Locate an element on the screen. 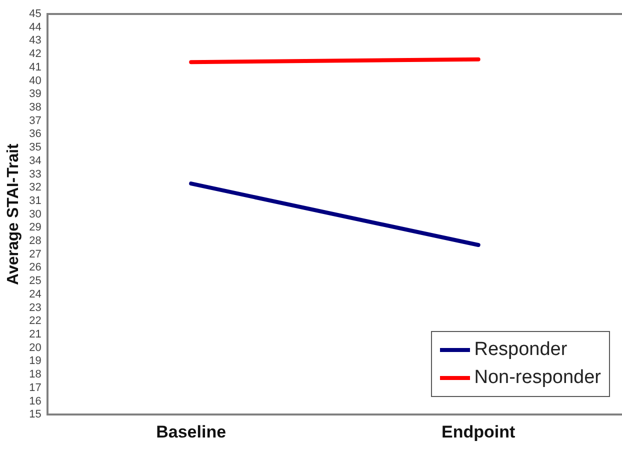 This screenshot has height=455, width=622. x-tick-label: Endpoint is located at coordinates (479, 432).